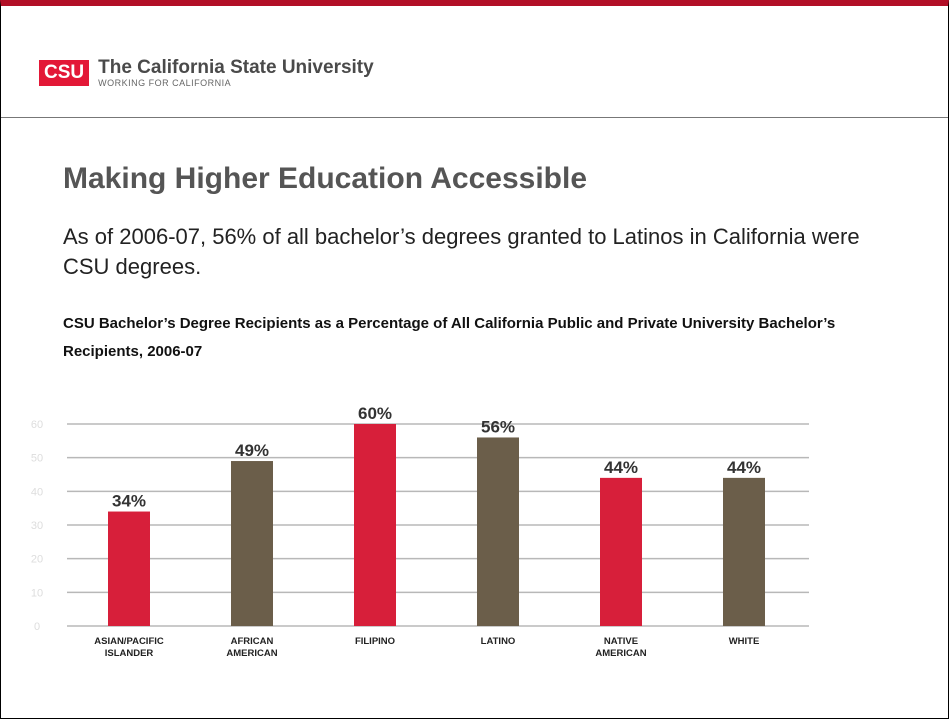 The height and width of the screenshot is (721, 951). Describe the element at coordinates (252, 450) in the screenshot. I see `data-label: 49%` at that location.